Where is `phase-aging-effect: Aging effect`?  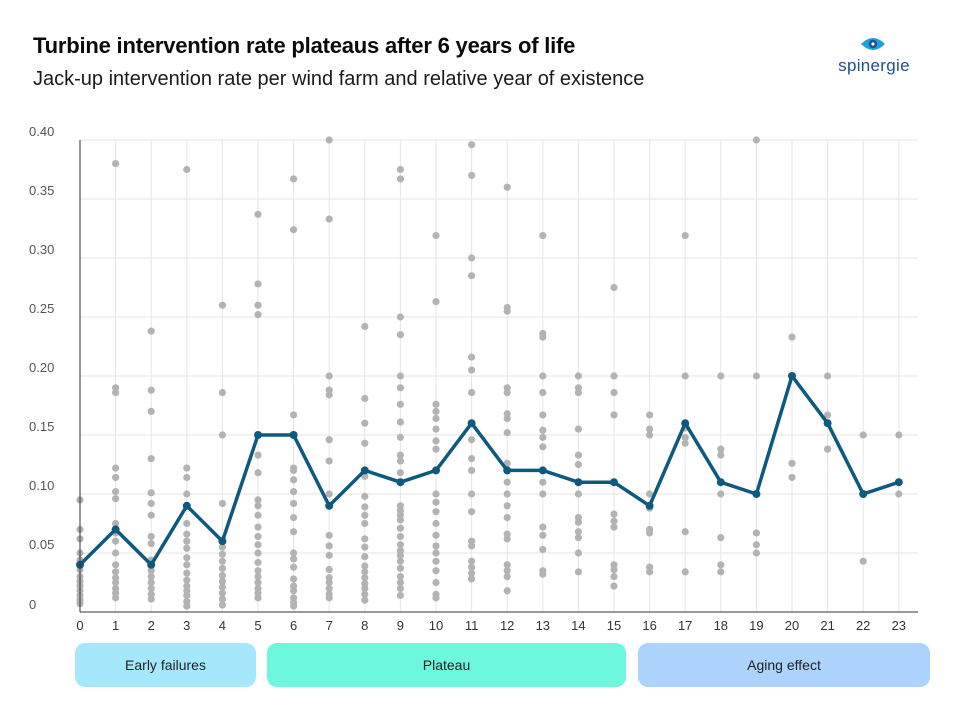 phase-aging-effect: Aging effect is located at coordinates (784, 665).